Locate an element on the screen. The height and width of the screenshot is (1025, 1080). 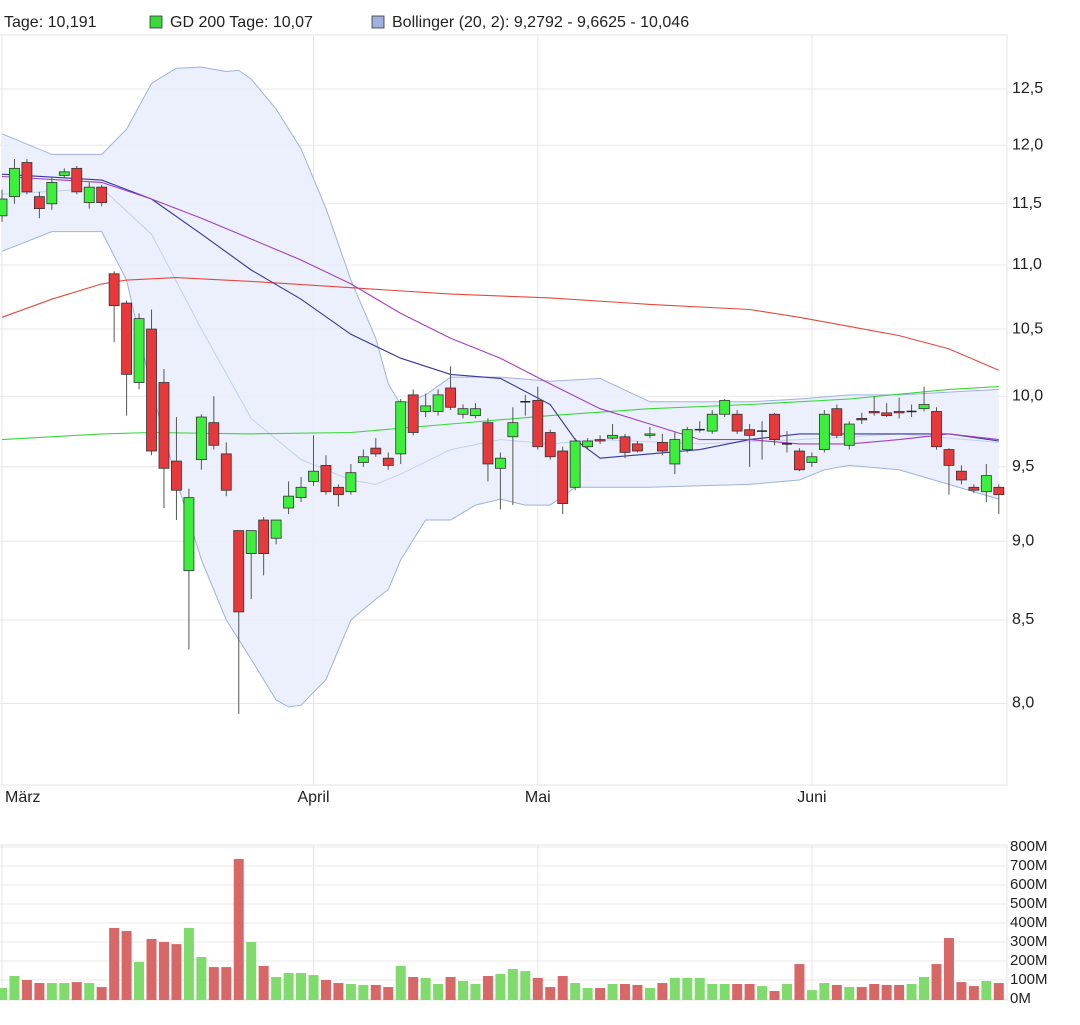
volume-tick-label: 100M is located at coordinates (1029, 979).